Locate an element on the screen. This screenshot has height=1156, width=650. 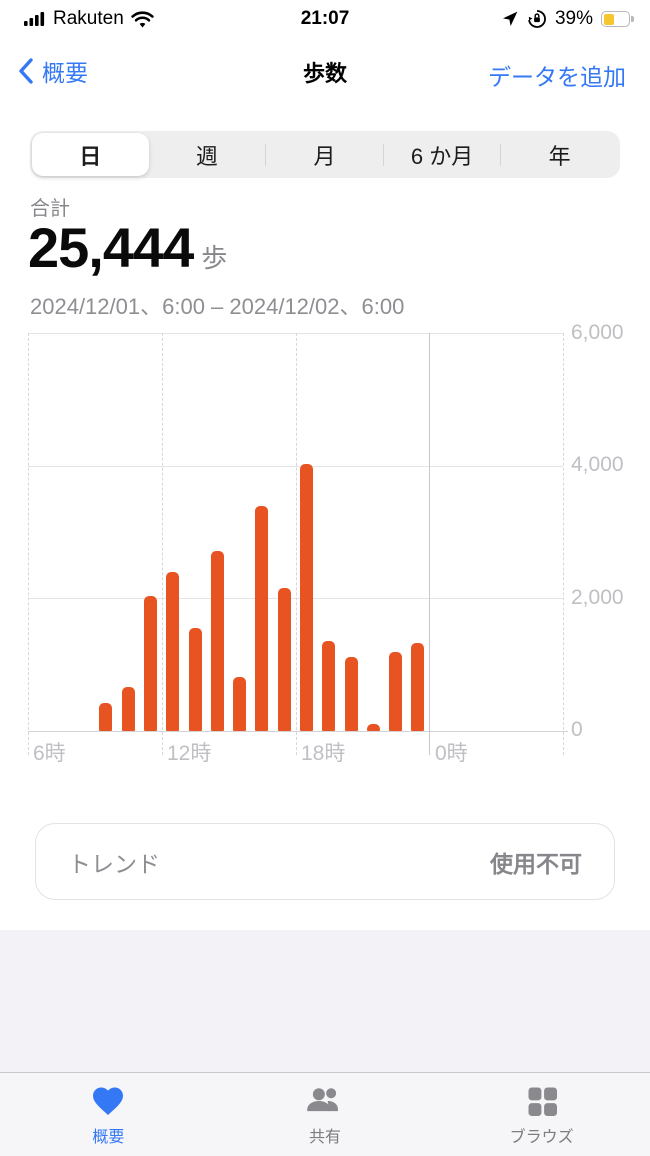
status-right: 39% is located at coordinates (567, 19).